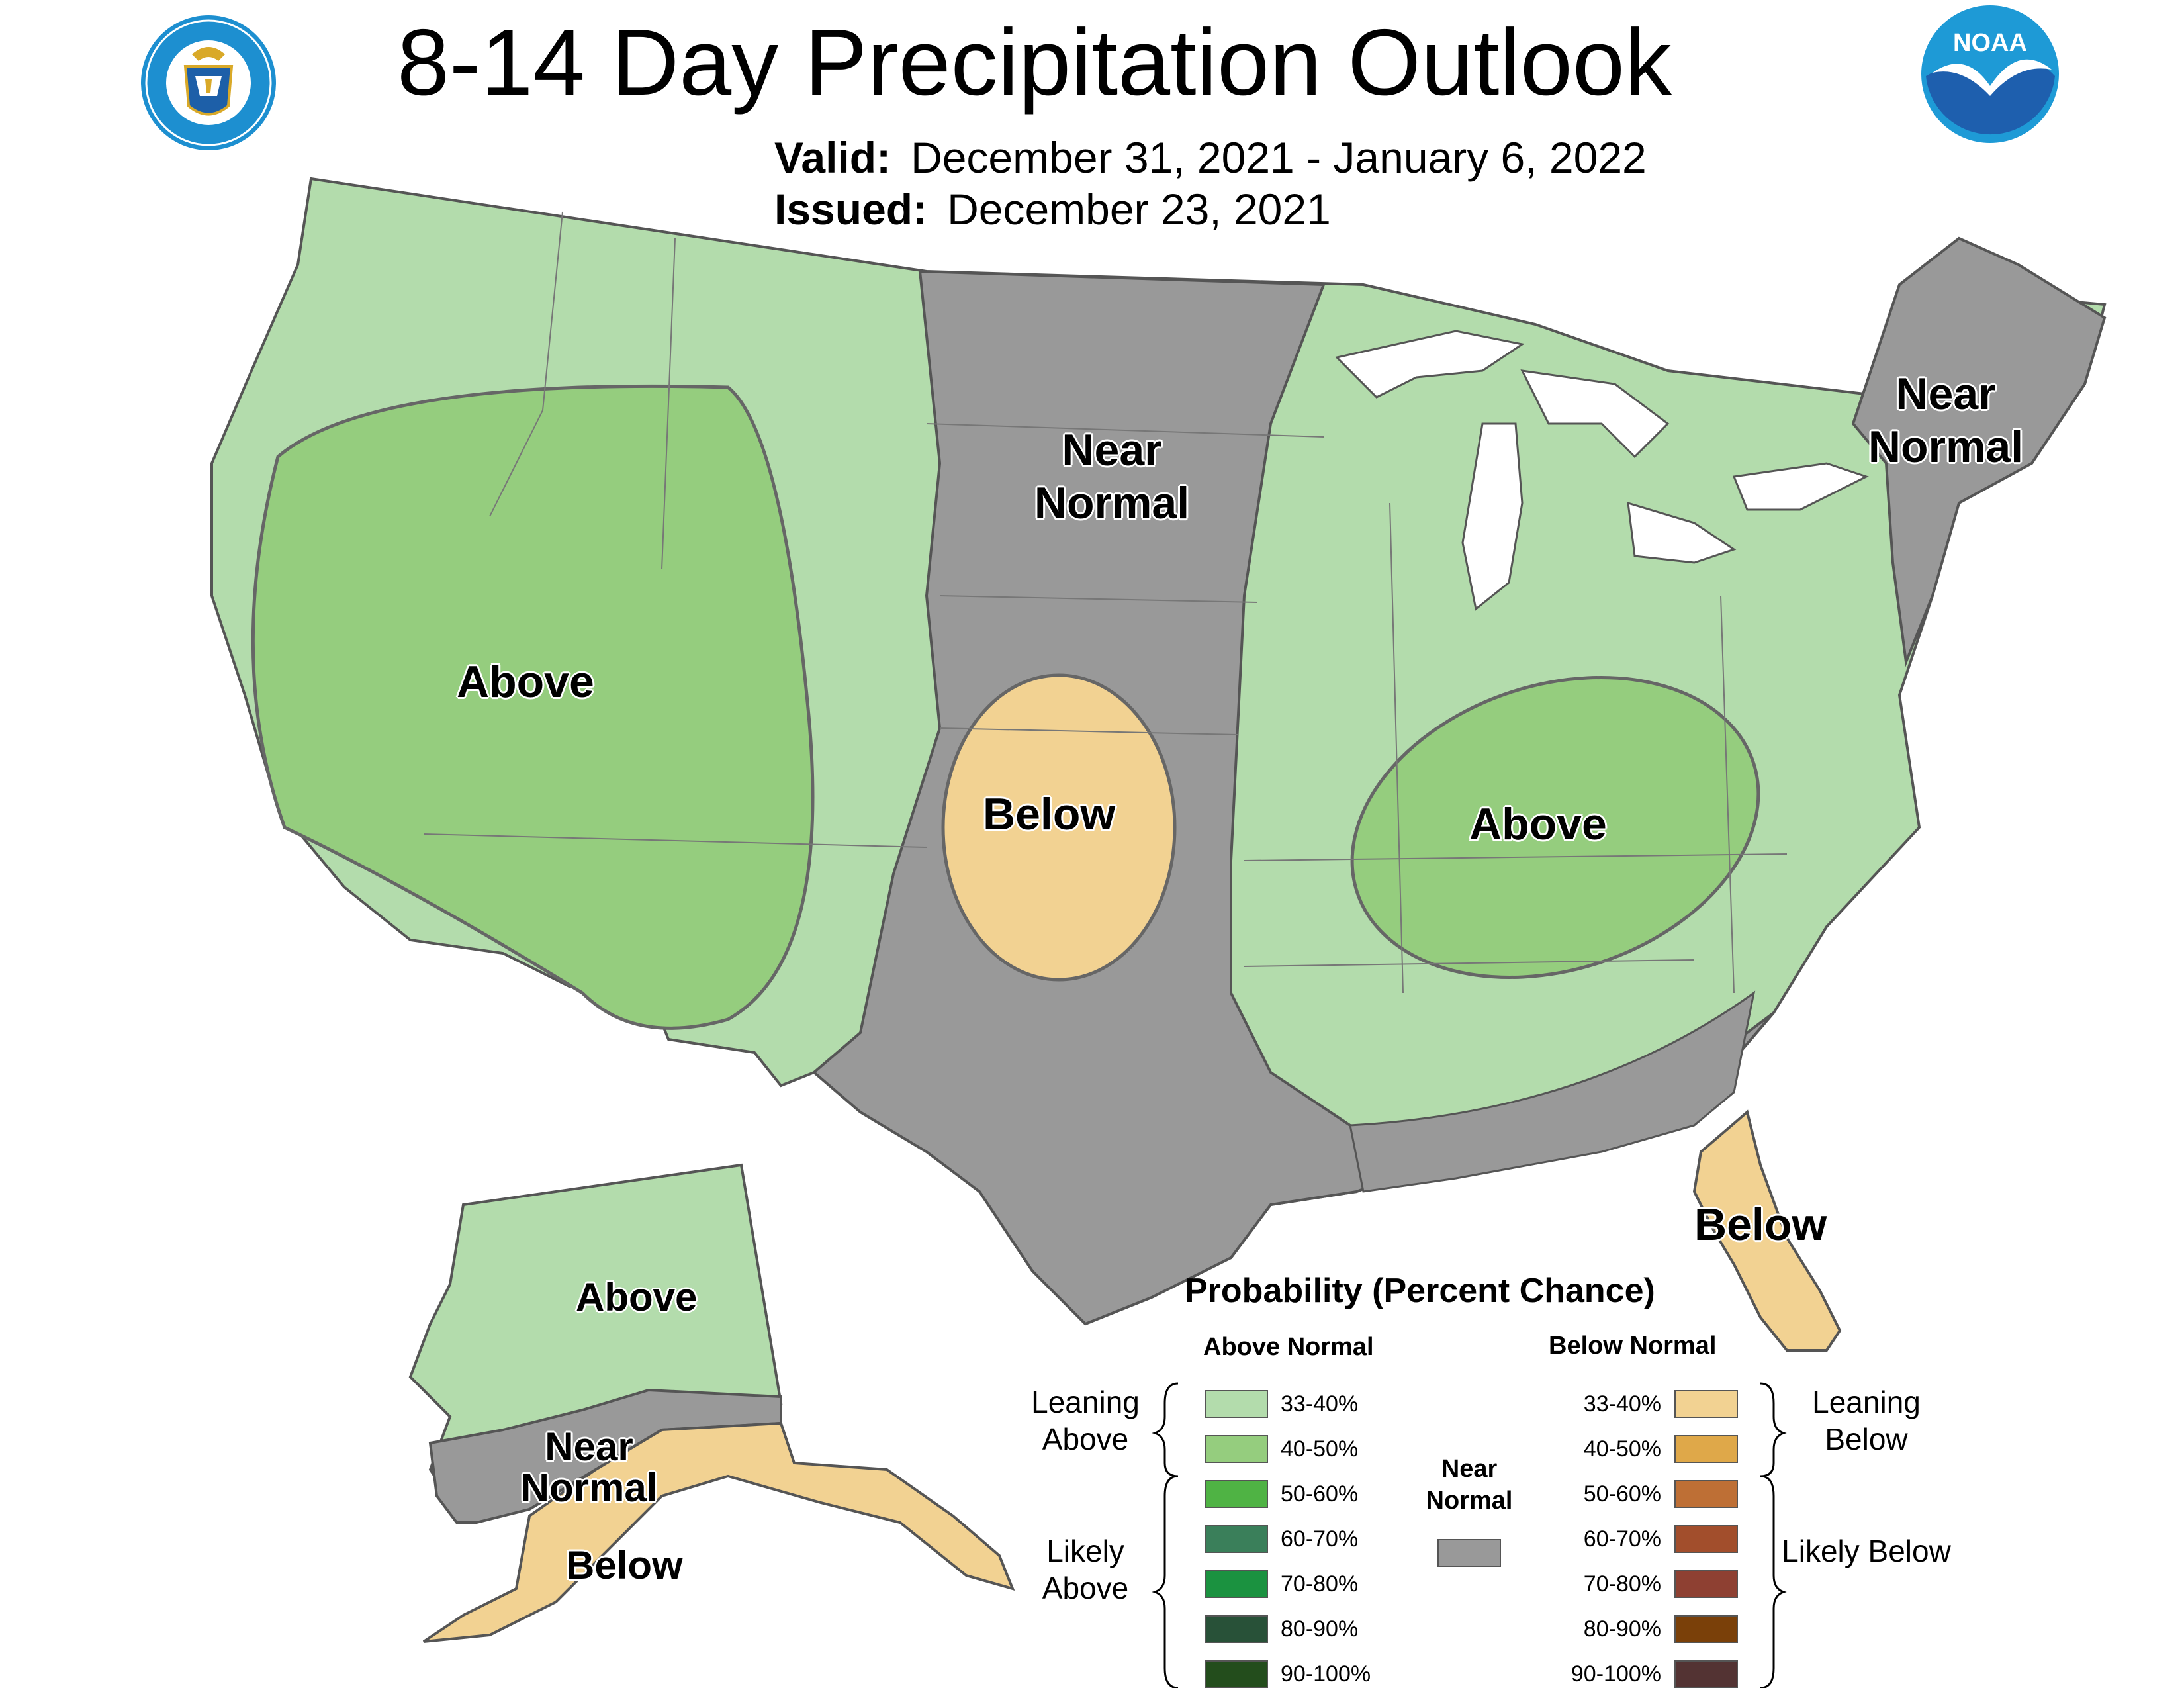 The image size is (2184, 1688). I want to click on noaa-logo-icon: NOAA, so click(1990, 74).